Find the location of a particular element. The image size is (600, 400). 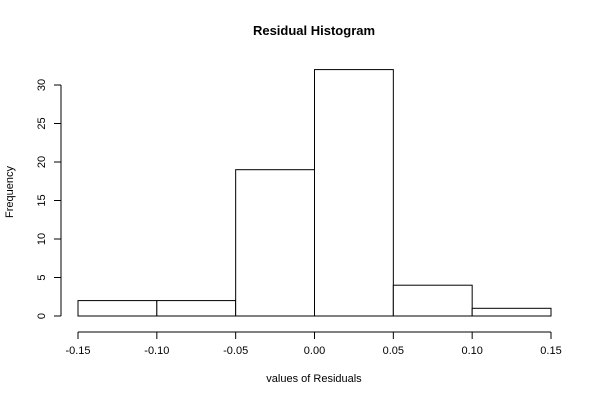

y-tick-label-3: 15 is located at coordinates (42, 200).